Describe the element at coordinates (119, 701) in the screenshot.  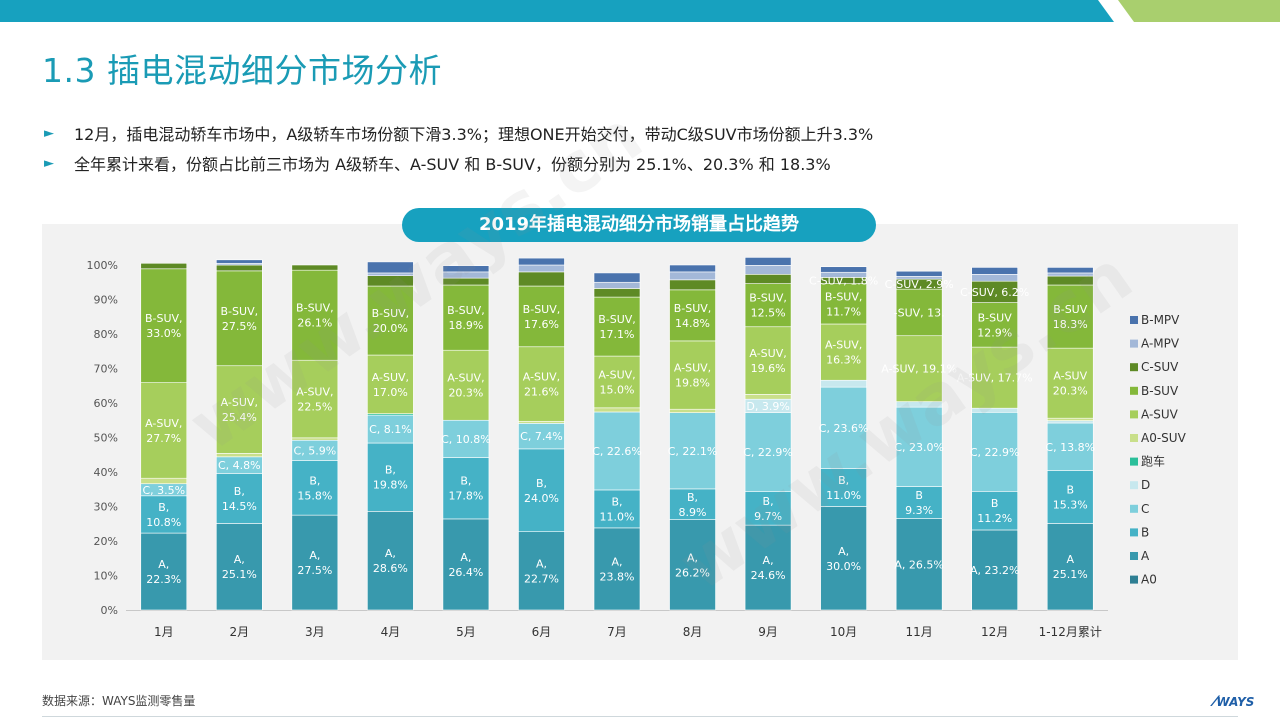
I see `data-source-note: 数据来源：WAYS监测零售量` at that location.